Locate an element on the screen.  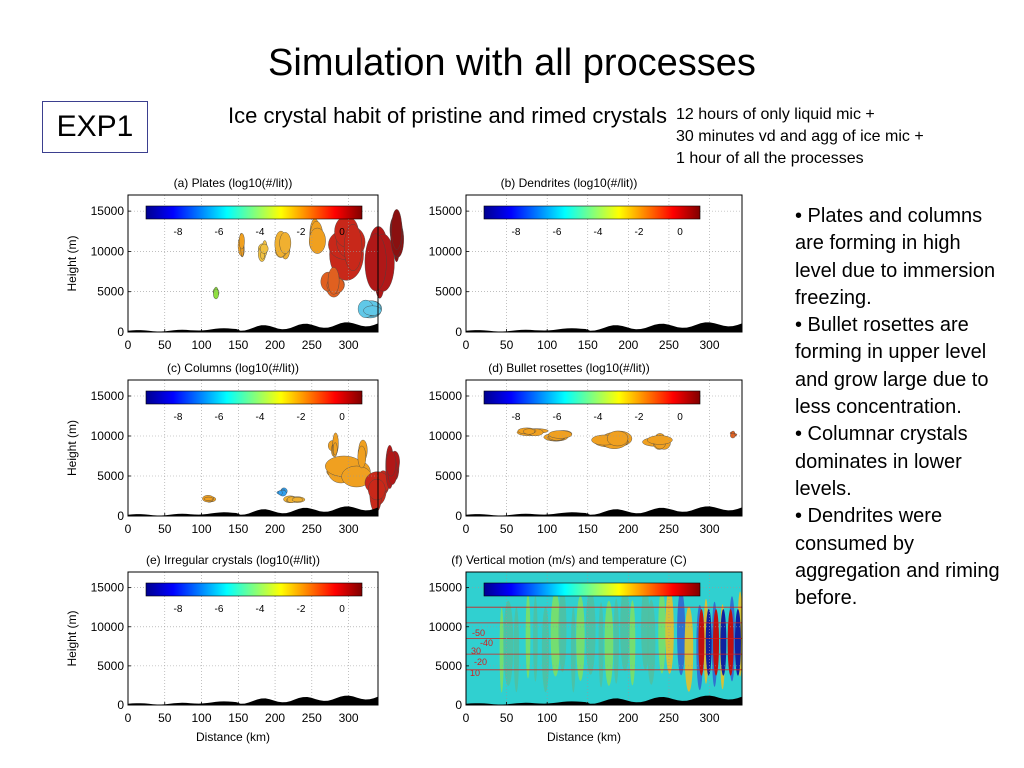
note-line: 12 hours of only liquid mic + is located at coordinates (775, 114).